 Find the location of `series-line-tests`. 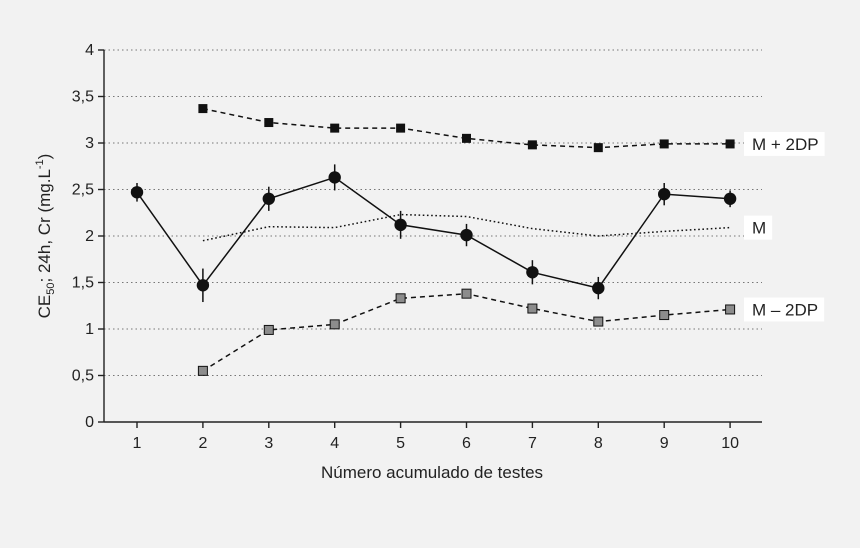

series-line-tests is located at coordinates (433, 232).